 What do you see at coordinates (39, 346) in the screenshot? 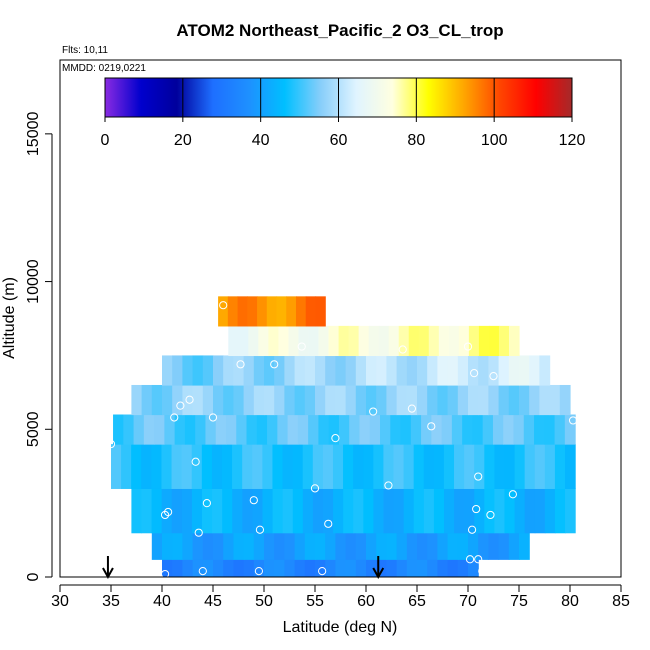
I see `y-axis: 0 5000 10000 15000` at bounding box center [39, 346].